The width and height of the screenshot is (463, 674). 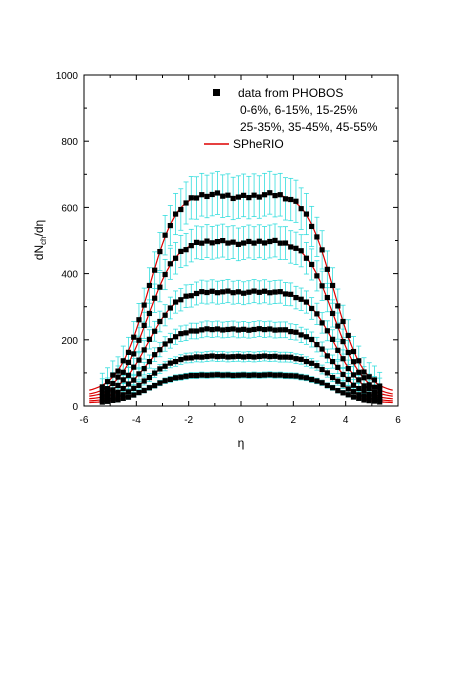 I want to click on x-tick-label: 0, so click(x=241, y=420).